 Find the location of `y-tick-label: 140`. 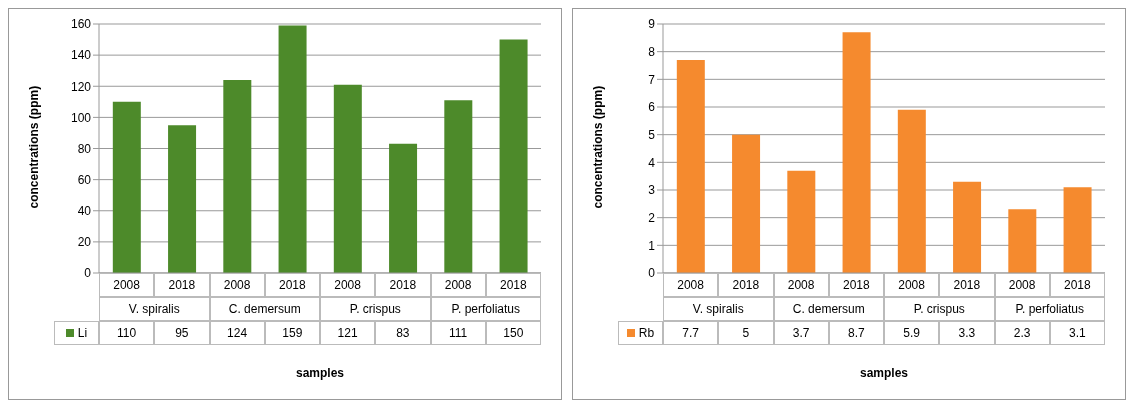

y-tick-label: 140 is located at coordinates (81, 55).